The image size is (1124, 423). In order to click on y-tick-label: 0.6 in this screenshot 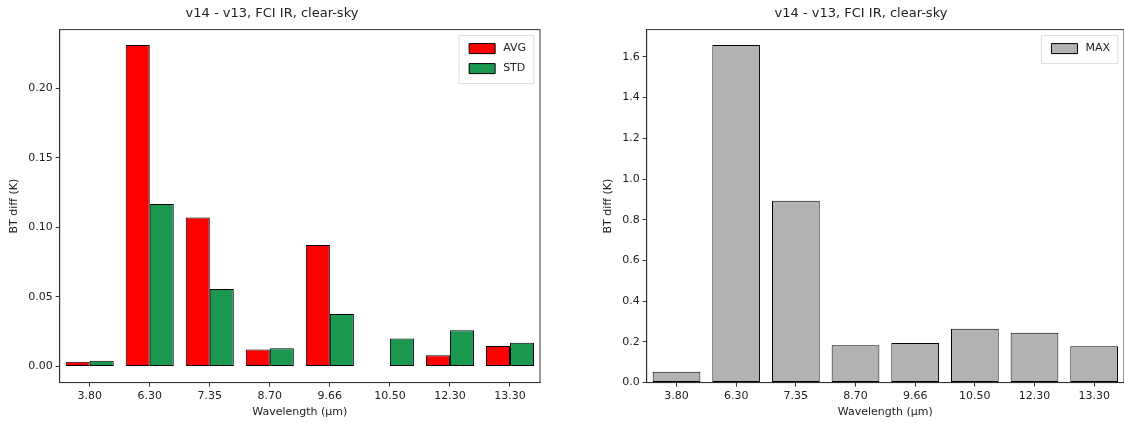, I will do `click(631, 260)`.